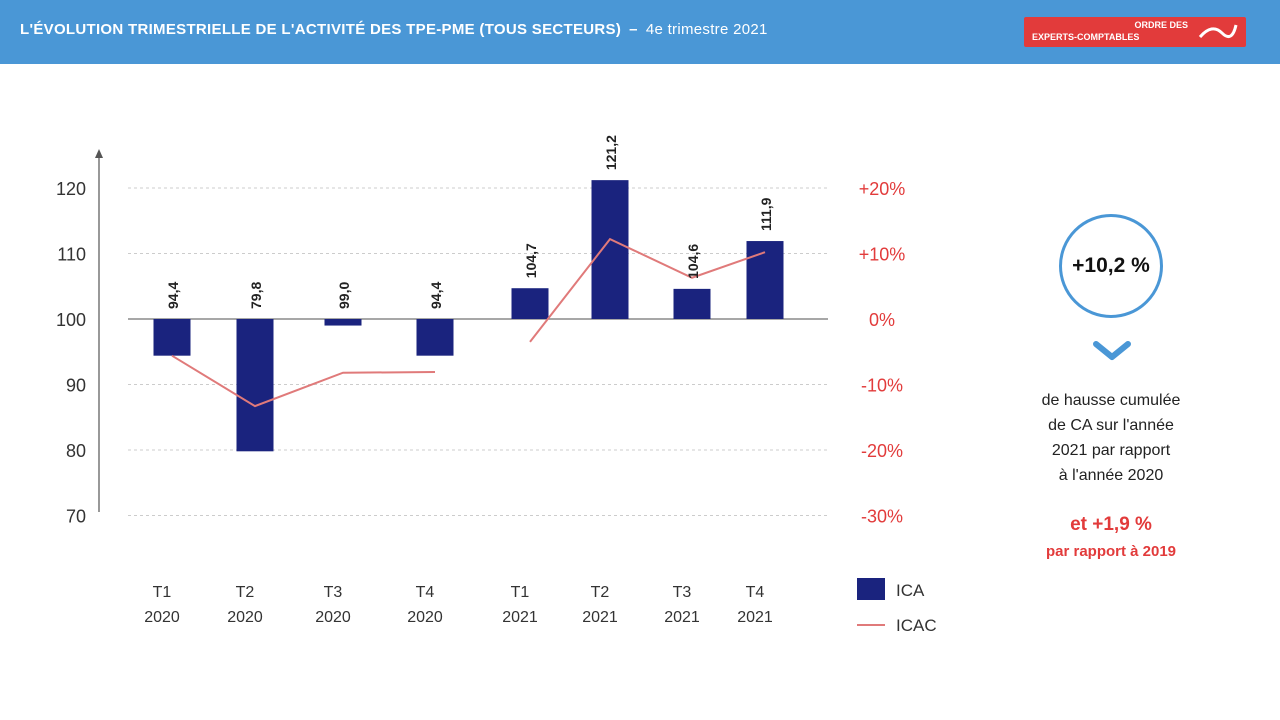 The width and height of the screenshot is (1280, 720). I want to click on left-axis-ticks: 70 80 90 100 110 120, so click(71, 353).